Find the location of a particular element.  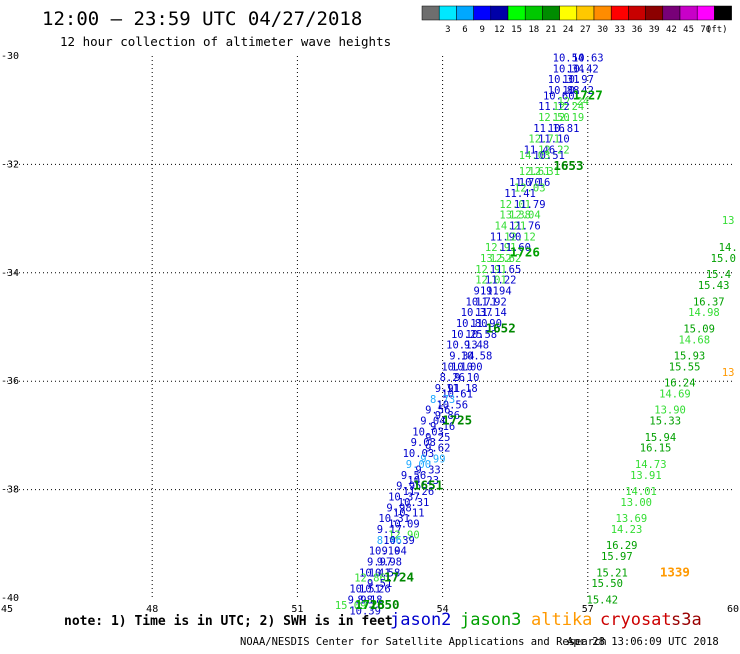

swh-label: 15.55 is located at coordinates (685, 367).